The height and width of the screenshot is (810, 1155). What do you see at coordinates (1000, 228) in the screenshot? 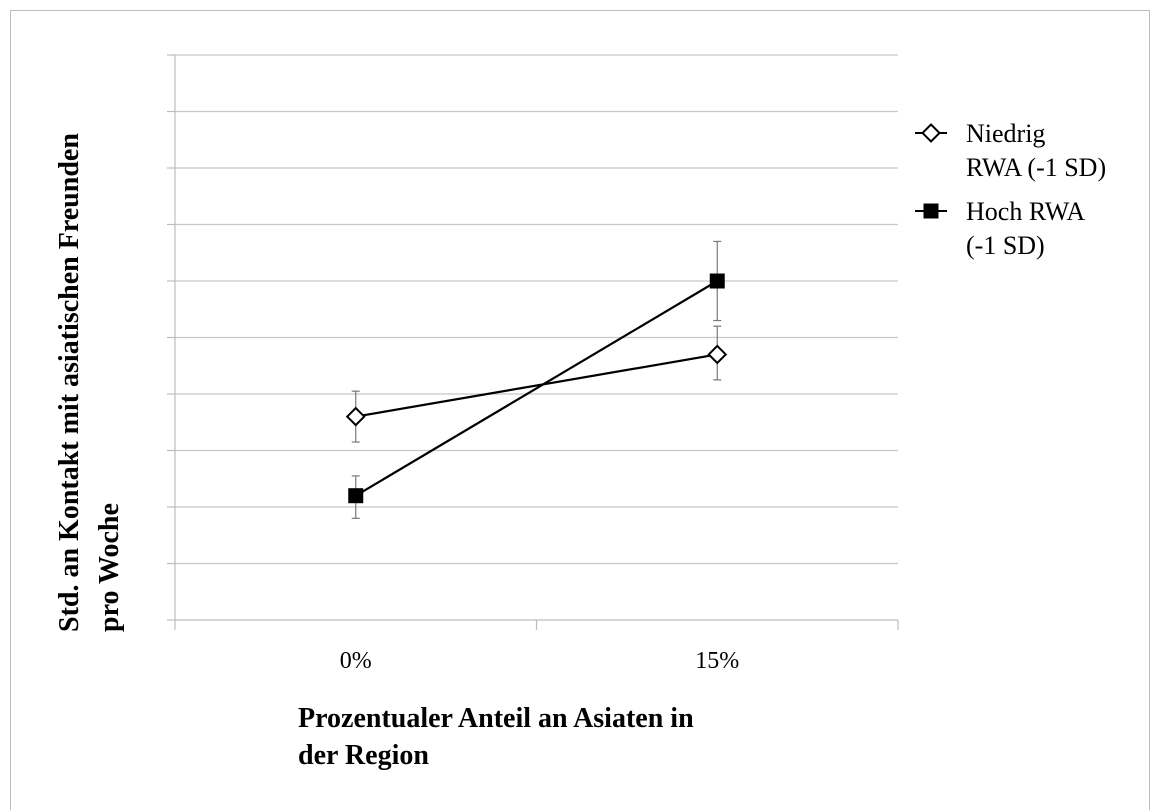
I see `legend-item-2: Hoch RWA (-1 SD)` at bounding box center [1000, 228].